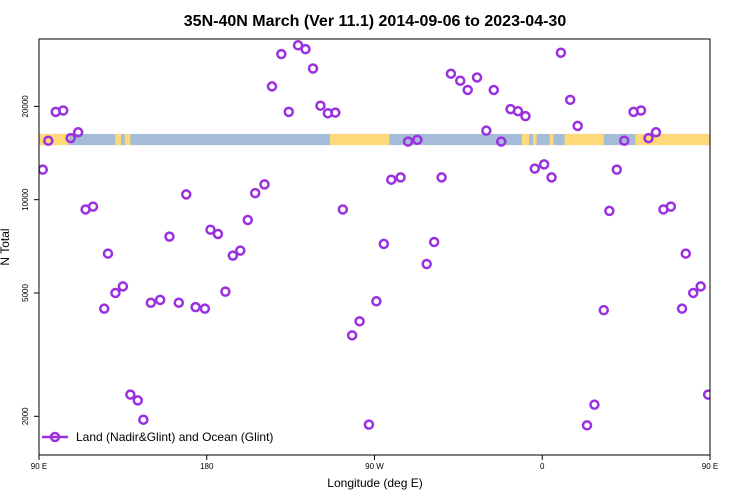 The width and height of the screenshot is (750, 500). What do you see at coordinates (25, 416) in the screenshot?
I see `y-tick-label: 2000` at bounding box center [25, 416].